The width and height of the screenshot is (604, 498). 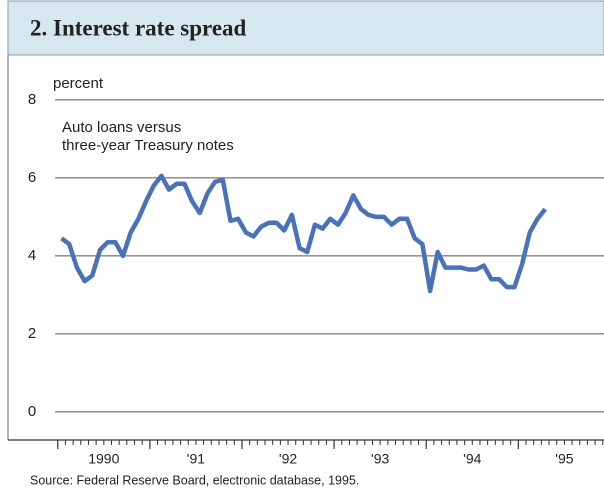 I want to click on y-tick-label: 6, so click(x=32, y=177).